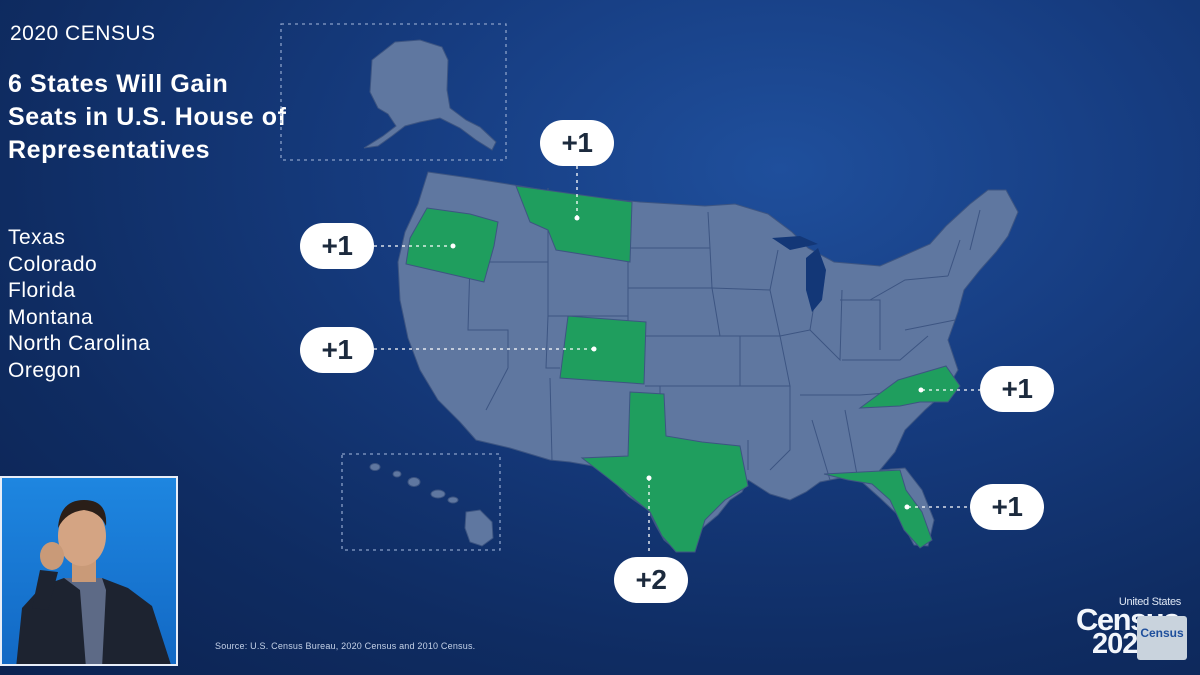 The image size is (1200, 675). I want to click on list-item: Florida, so click(42, 290).